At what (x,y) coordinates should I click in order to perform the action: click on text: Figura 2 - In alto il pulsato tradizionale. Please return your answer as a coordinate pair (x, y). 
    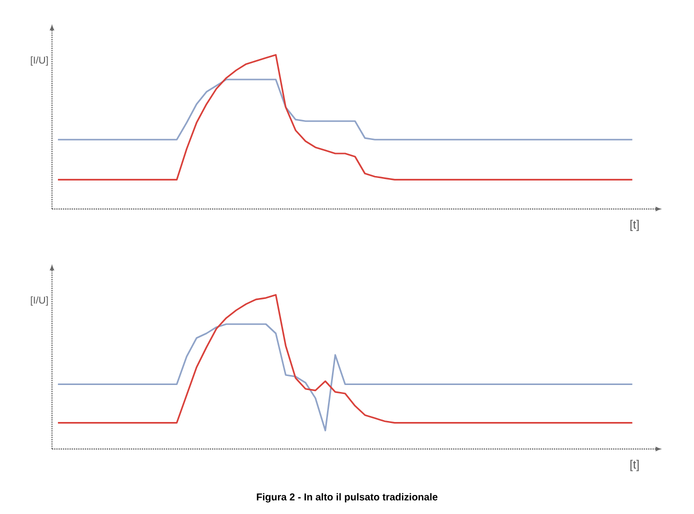
    Looking at the image, I should click on (347, 497).